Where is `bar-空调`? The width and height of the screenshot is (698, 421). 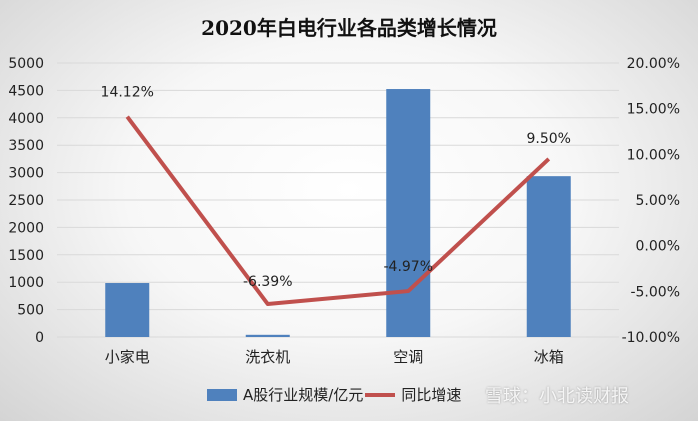 bar-空调 is located at coordinates (408, 213).